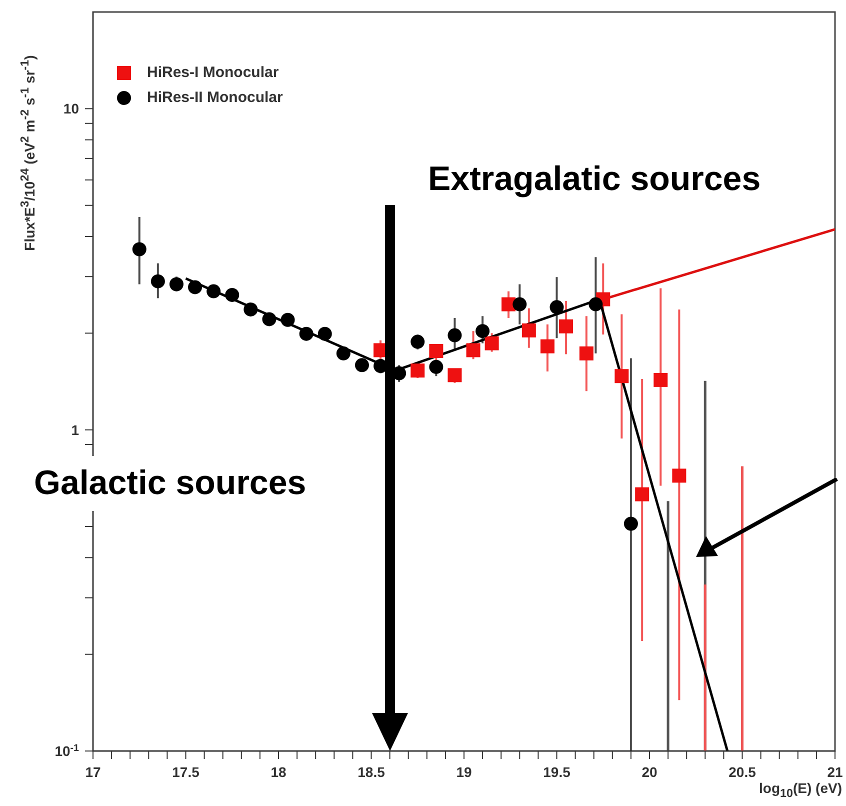 This screenshot has width=846, height=806. I want to click on x-tick-label: 17, so click(93, 772).